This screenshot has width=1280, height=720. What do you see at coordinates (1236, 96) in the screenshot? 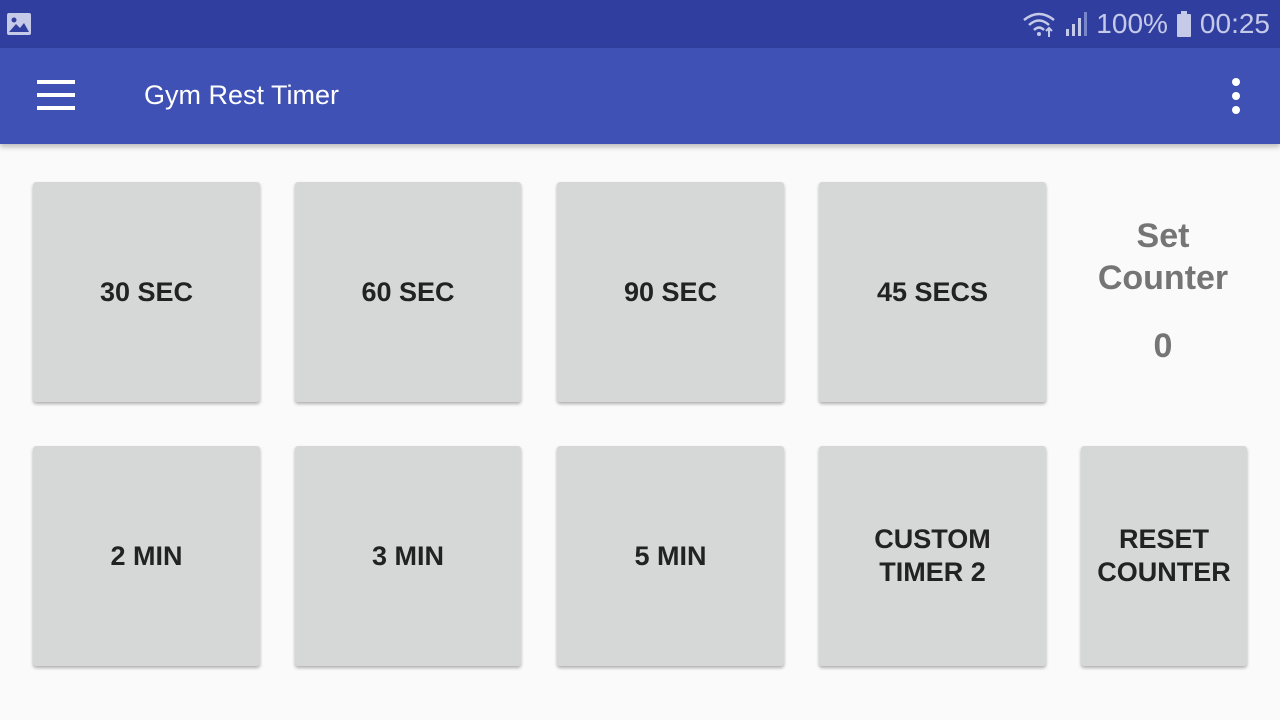
I see `more-vert-icon` at bounding box center [1236, 96].